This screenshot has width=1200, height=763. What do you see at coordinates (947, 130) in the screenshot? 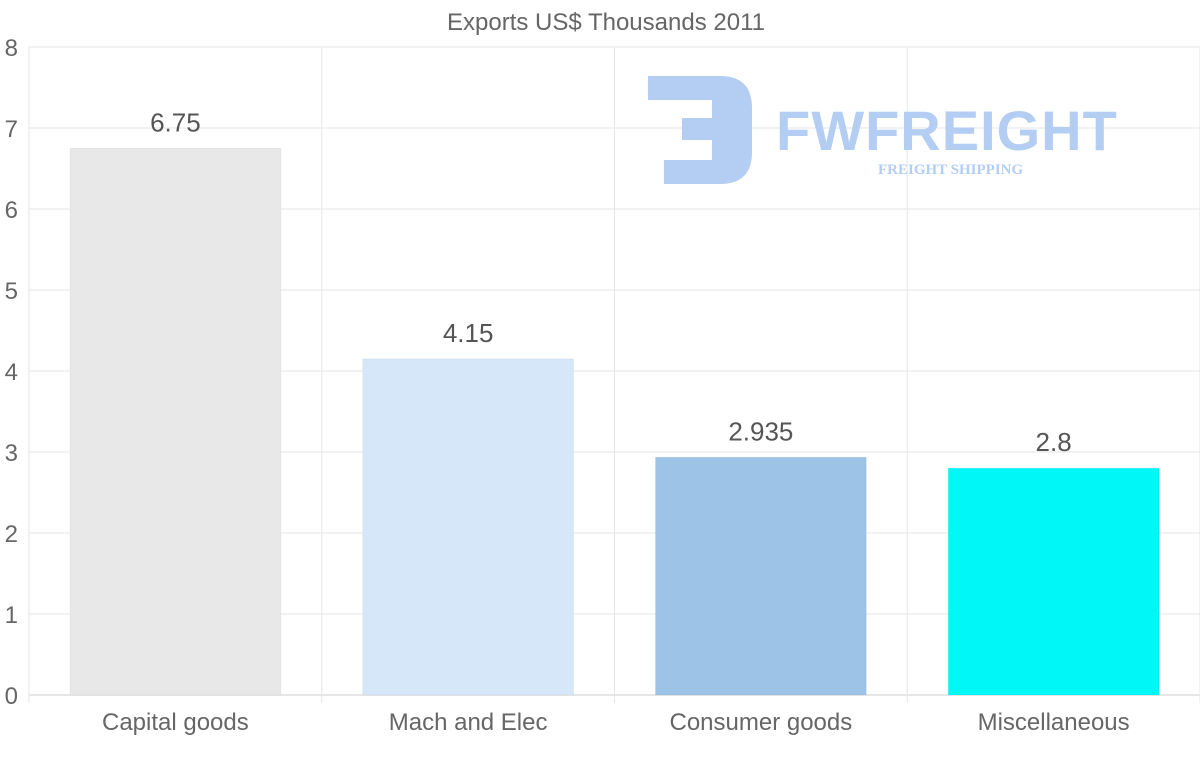
I see `watermark-brand: FWFREIGHT` at bounding box center [947, 130].